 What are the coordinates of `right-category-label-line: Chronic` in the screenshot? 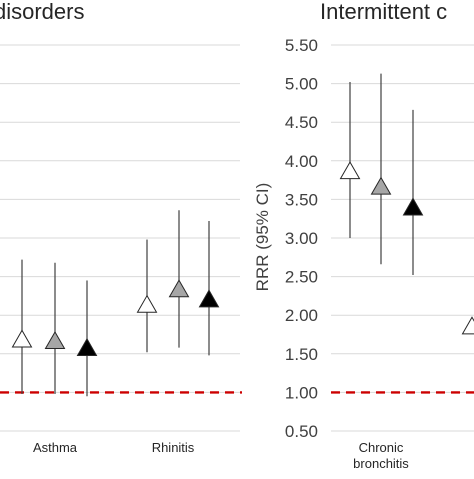 It's located at (381, 447).